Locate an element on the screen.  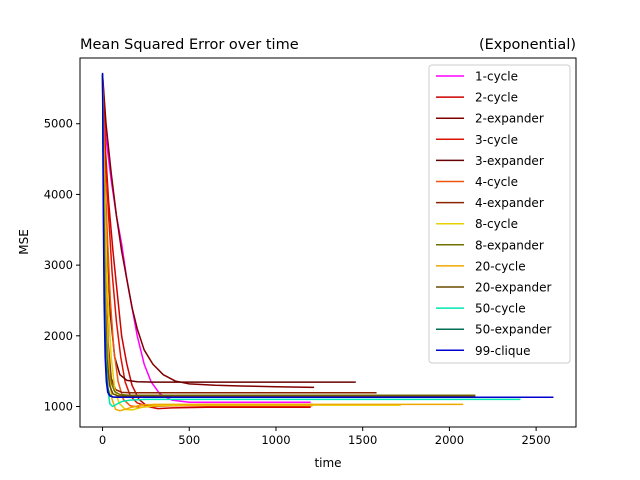
legend-frame is located at coordinates (499, 214).